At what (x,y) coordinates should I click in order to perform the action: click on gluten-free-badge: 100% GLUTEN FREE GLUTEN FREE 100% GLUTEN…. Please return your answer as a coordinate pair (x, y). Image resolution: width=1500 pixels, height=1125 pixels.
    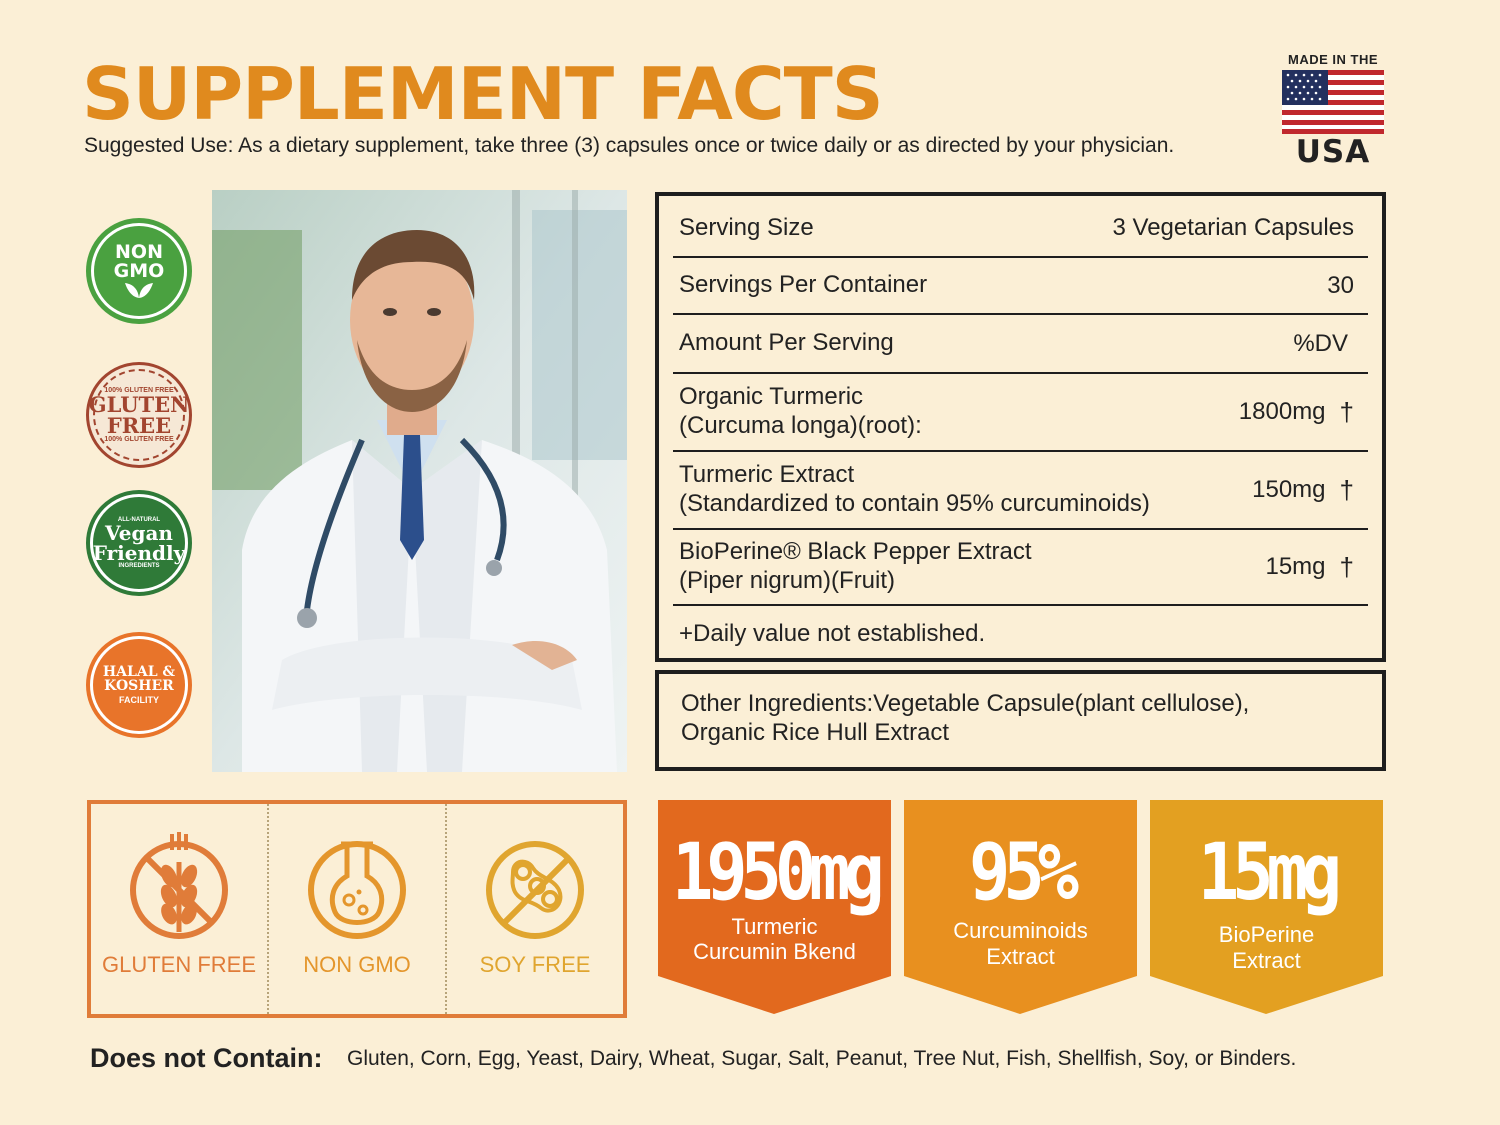
    Looking at the image, I should click on (139, 415).